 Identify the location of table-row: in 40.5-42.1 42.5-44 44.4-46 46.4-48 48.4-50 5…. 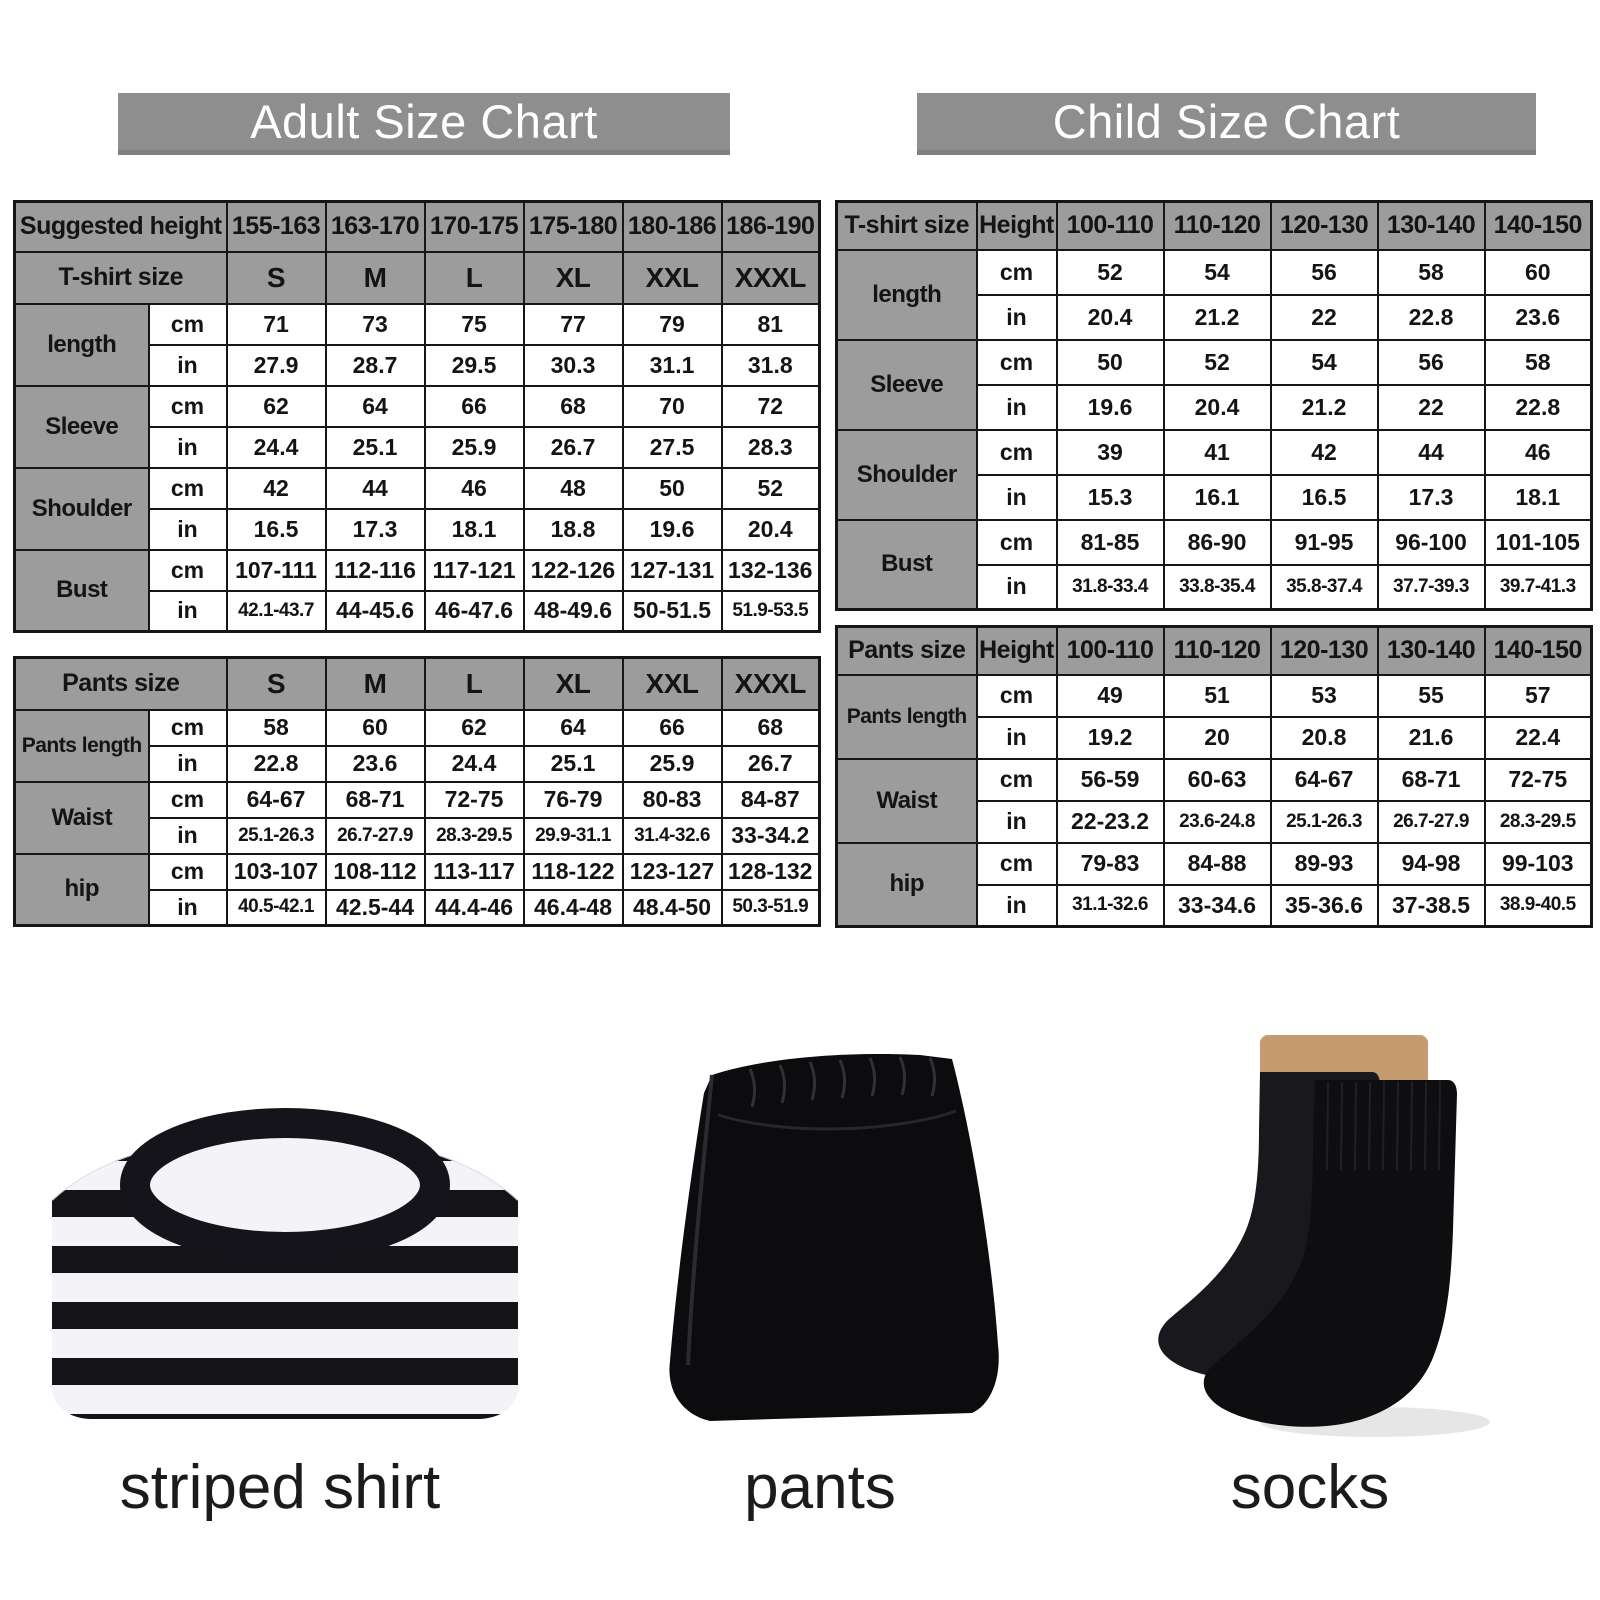
(418, 907).